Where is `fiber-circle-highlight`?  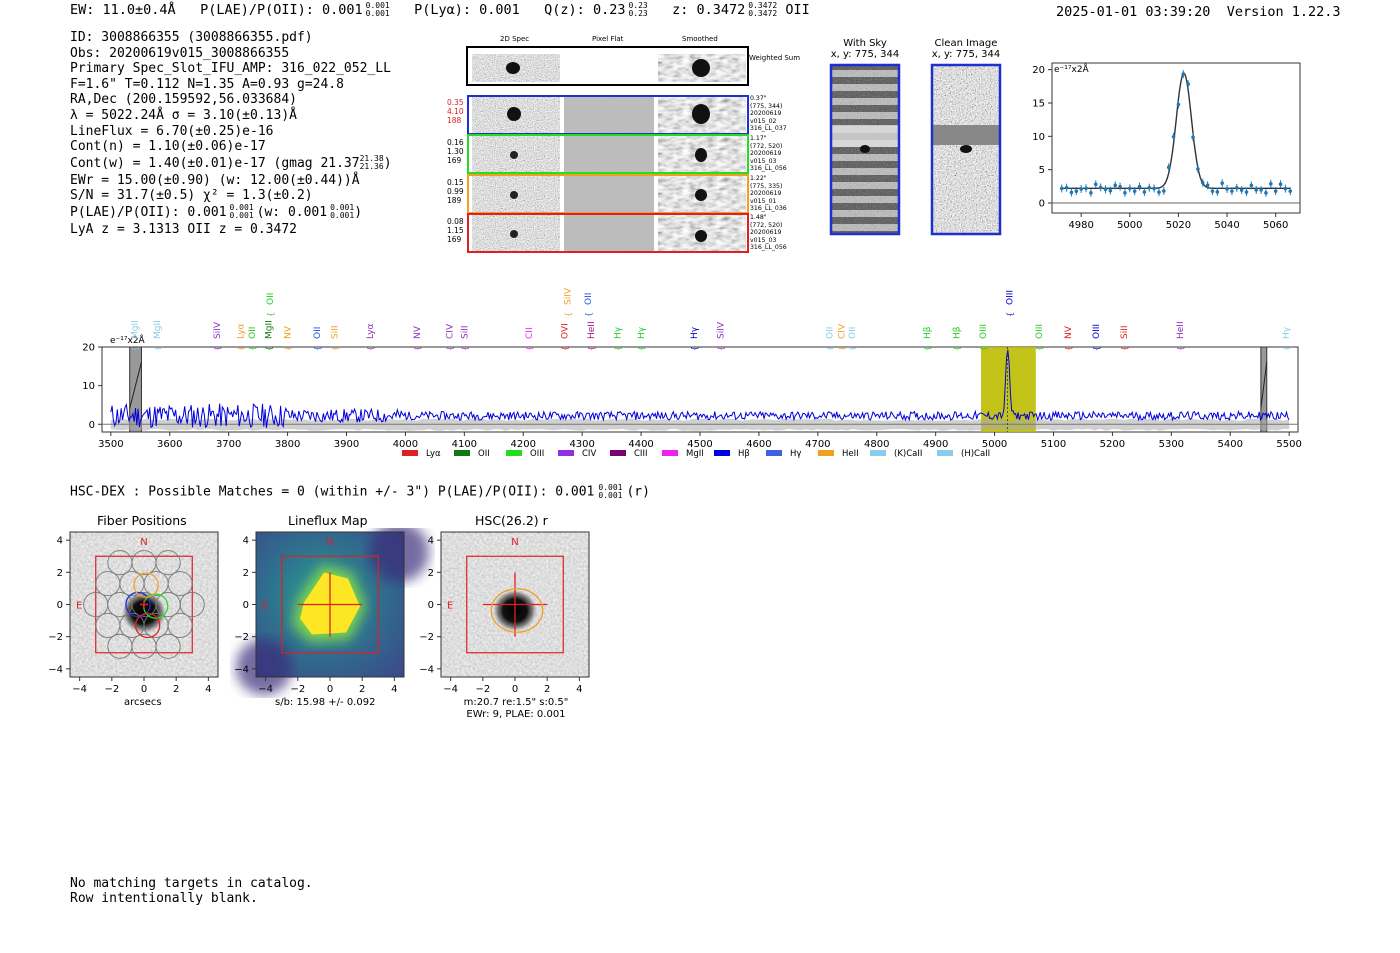
fiber-circle-highlight is located at coordinates (138, 604).